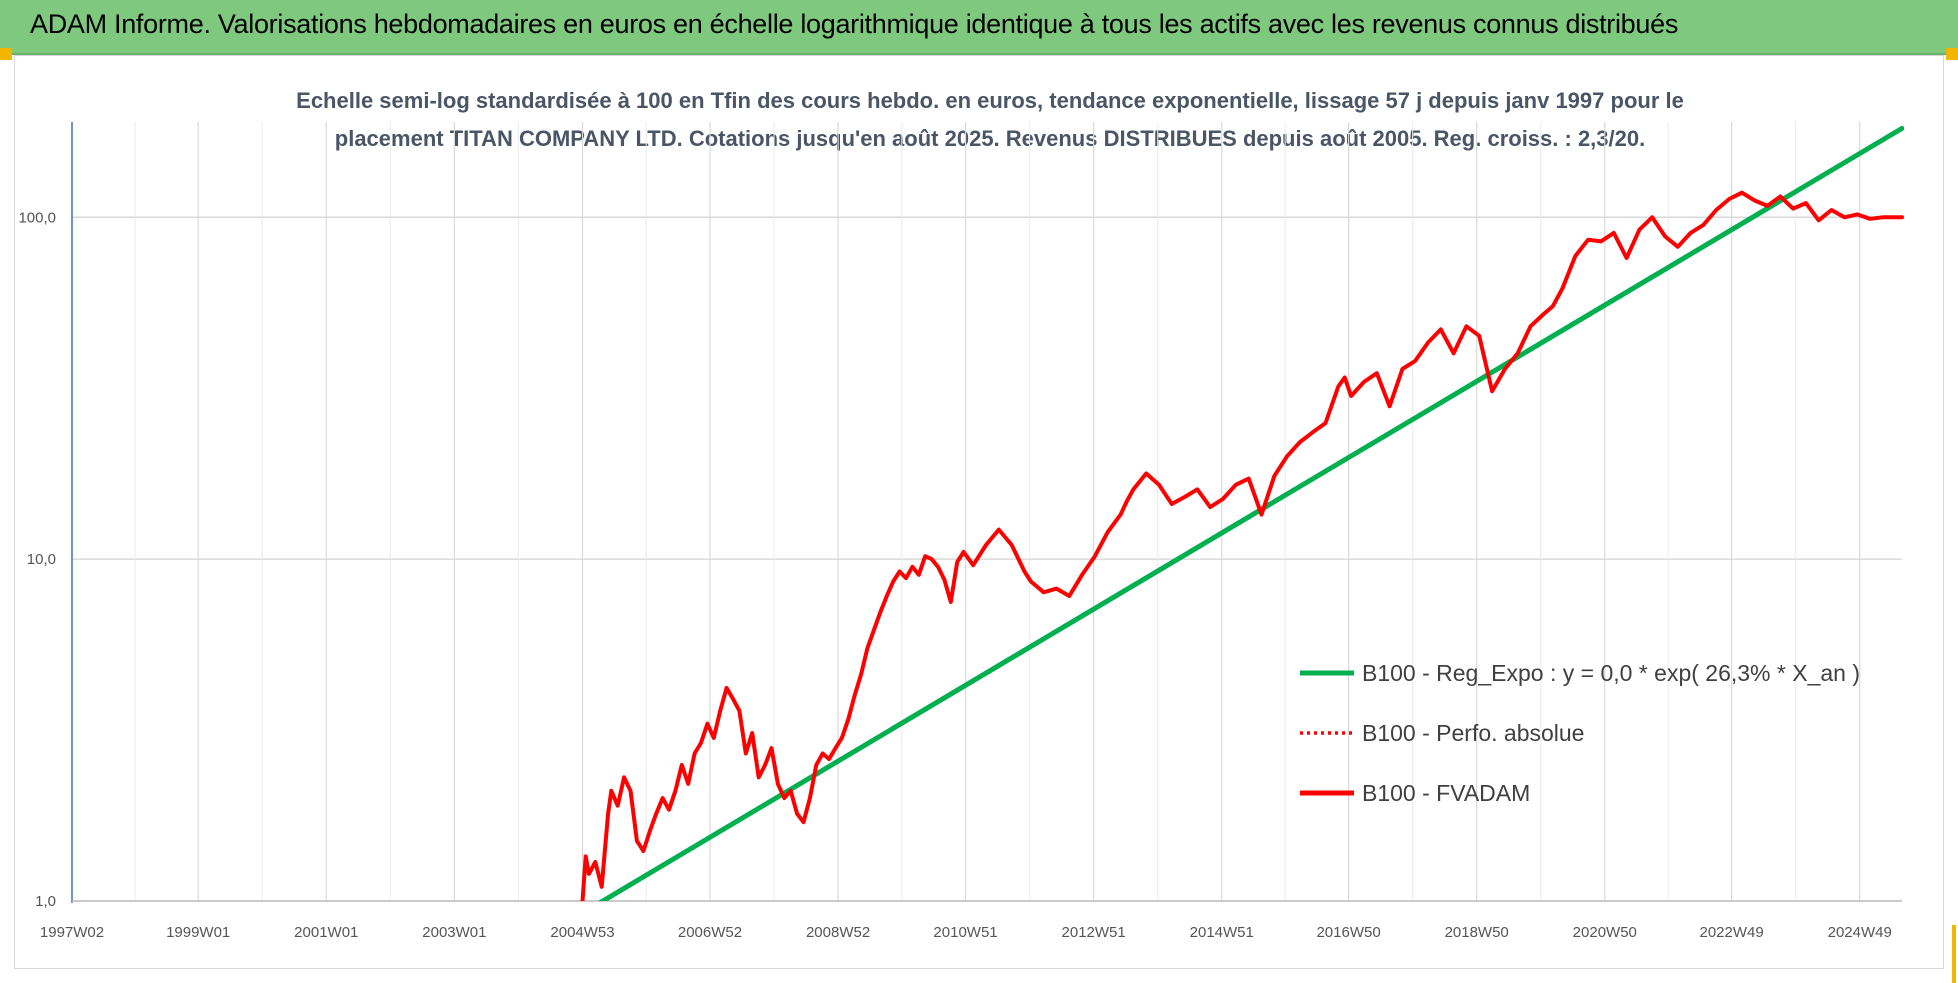  What do you see at coordinates (1952, 54) in the screenshot?
I see `corner-marker-top-right` at bounding box center [1952, 54].